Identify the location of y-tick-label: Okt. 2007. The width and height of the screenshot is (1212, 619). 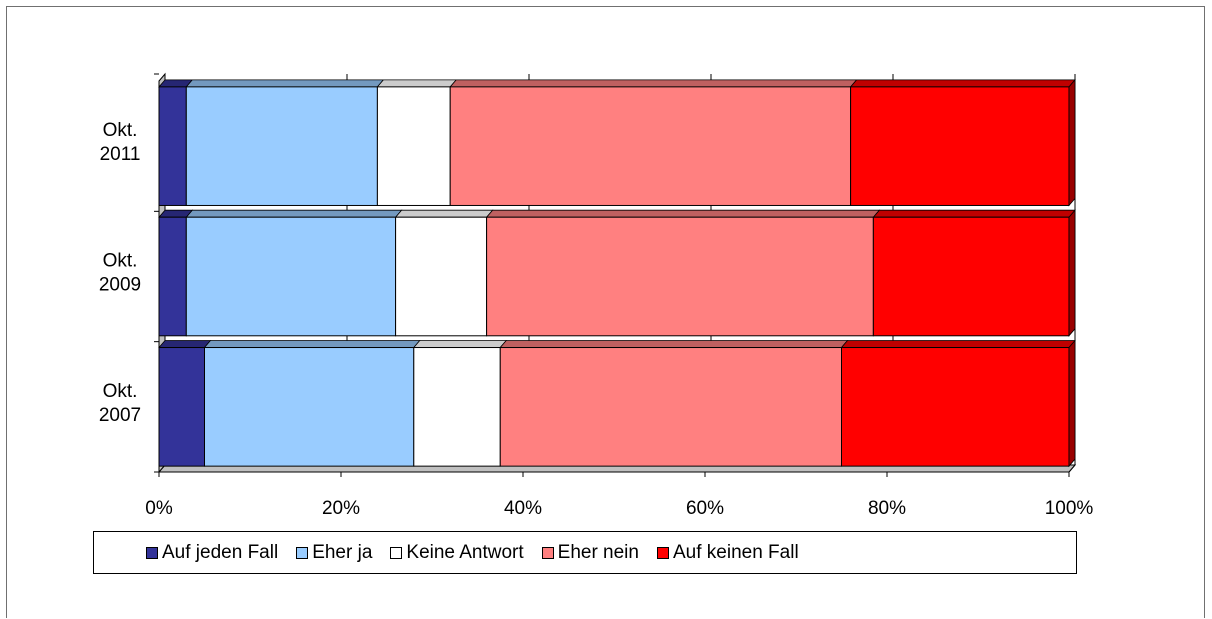
(120, 403).